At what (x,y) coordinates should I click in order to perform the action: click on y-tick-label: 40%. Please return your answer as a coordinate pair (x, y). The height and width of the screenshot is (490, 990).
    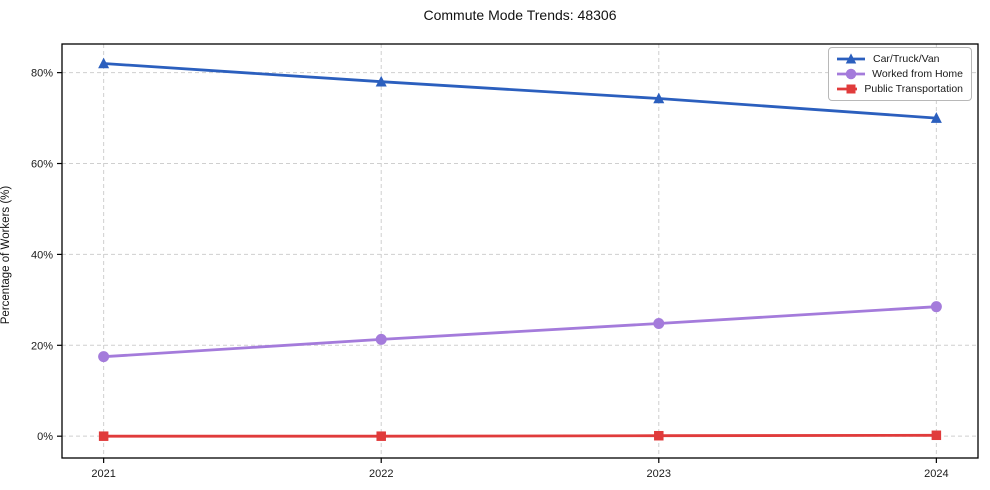
    Looking at the image, I should click on (42, 255).